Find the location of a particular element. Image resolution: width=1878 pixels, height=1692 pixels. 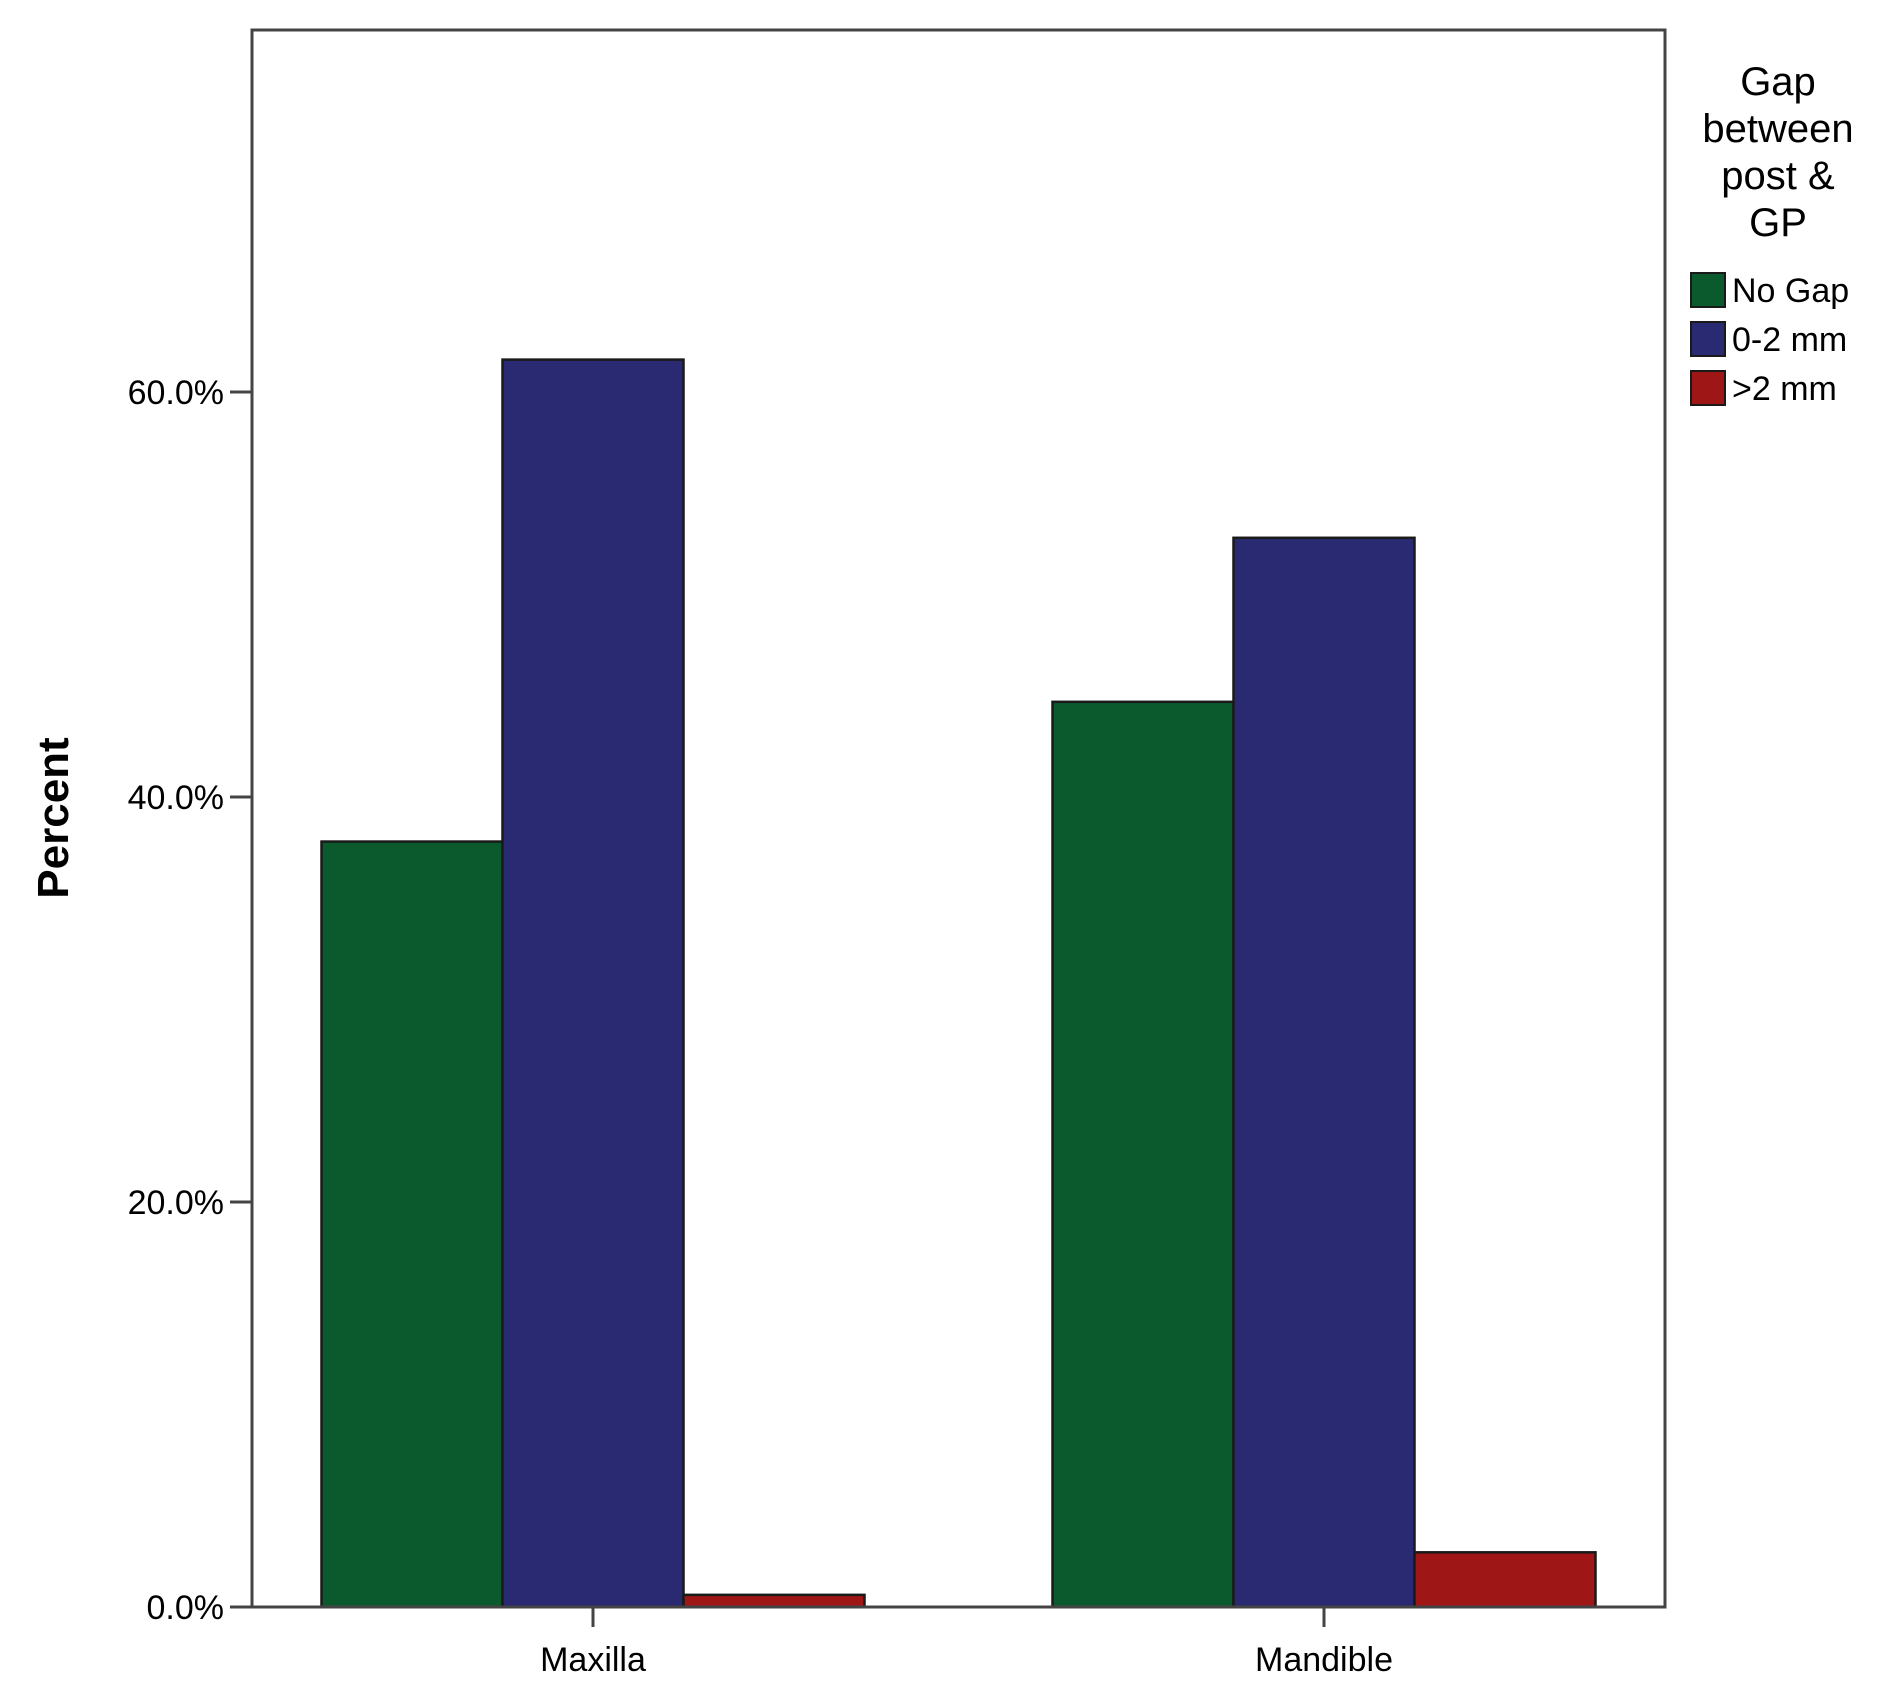

legend-label: >2 mm is located at coordinates (1784, 389).